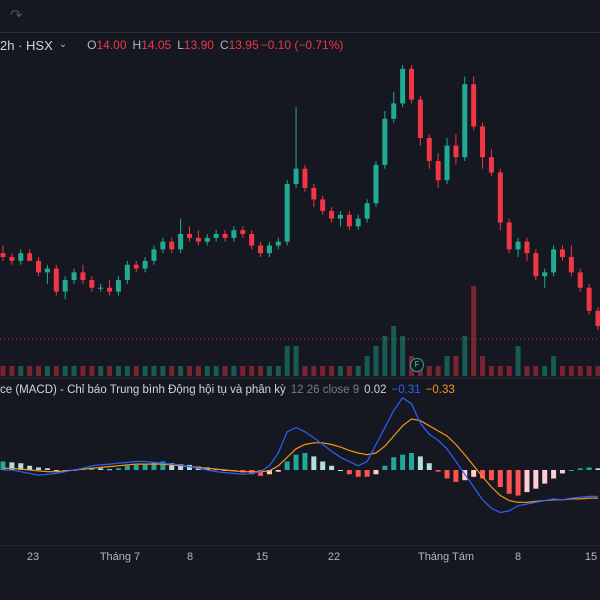 Image resolution: width=600 pixels, height=600 pixels. Describe the element at coordinates (111, 45) in the screenshot. I see `open-value: 14.00` at that location.